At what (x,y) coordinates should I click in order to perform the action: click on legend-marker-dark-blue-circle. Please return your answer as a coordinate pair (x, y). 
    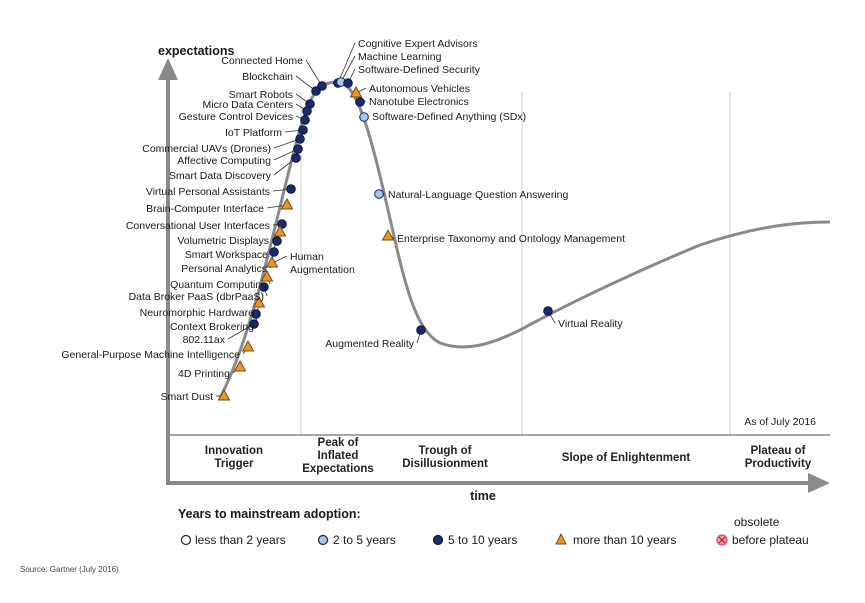
    Looking at the image, I should click on (438, 540).